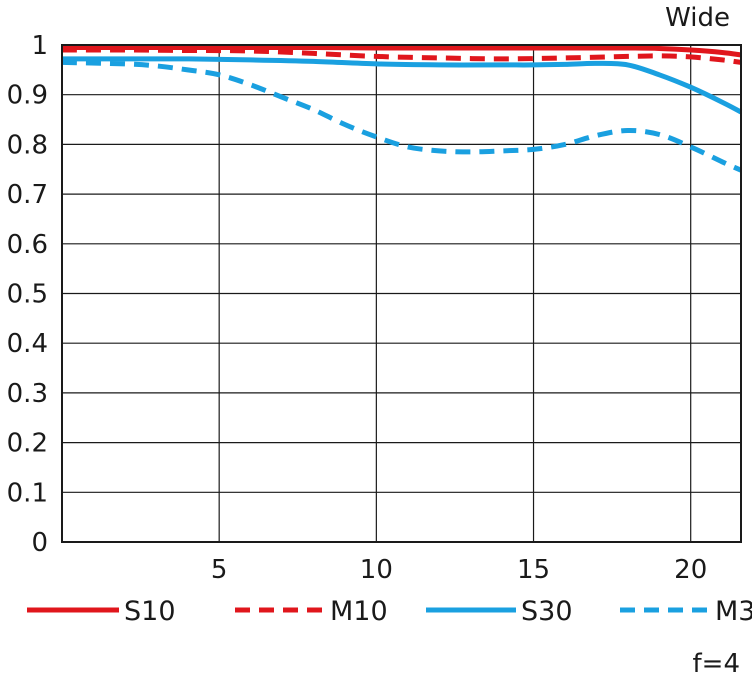  Describe the element at coordinates (376, 570) in the screenshot. I see `x-tick-label: 10` at that location.